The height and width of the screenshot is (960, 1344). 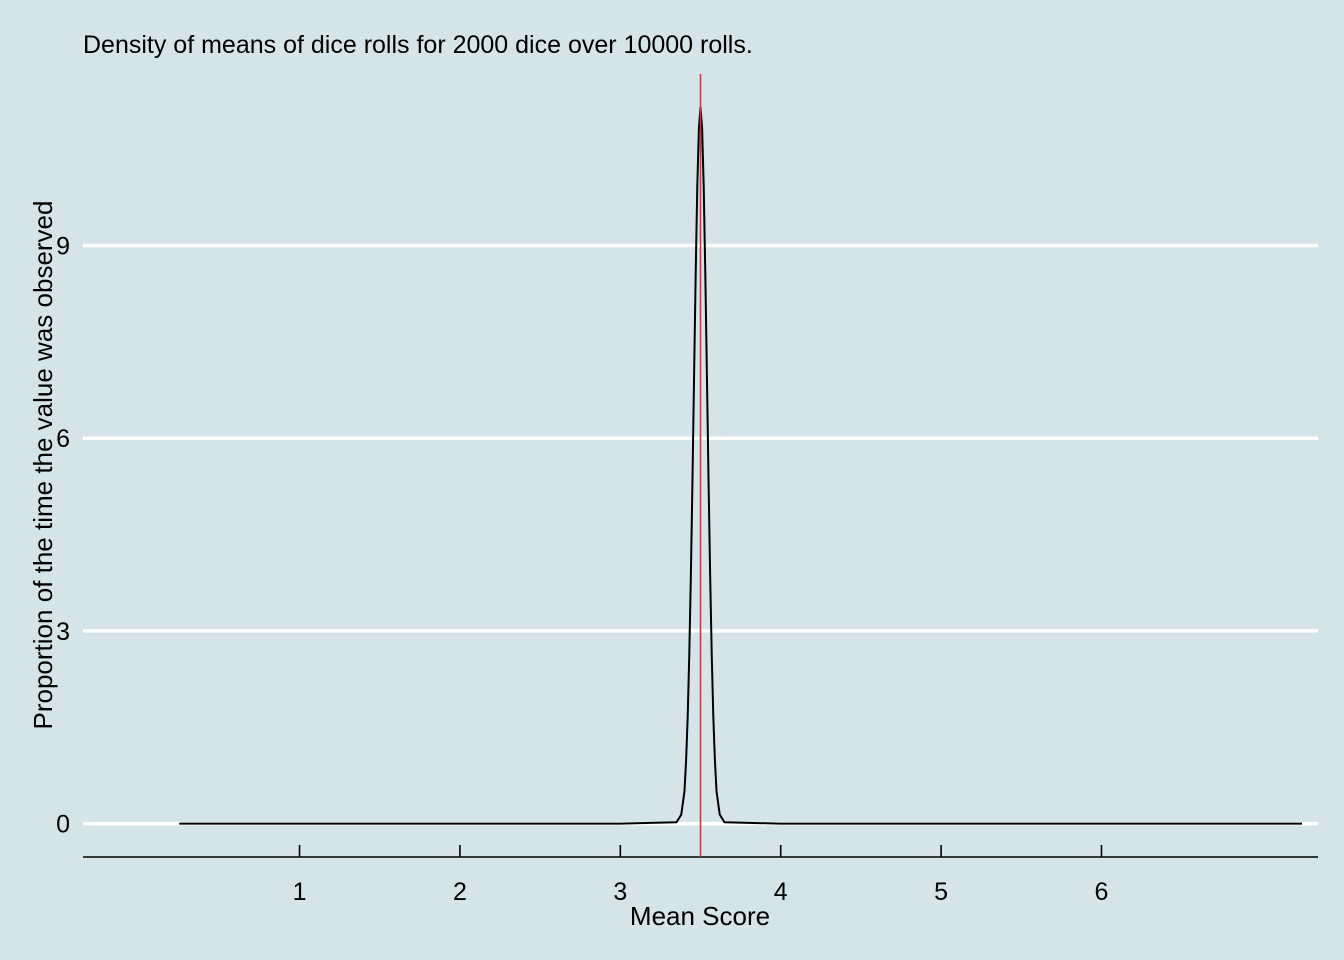 I want to click on x-tick-label-1: 1, so click(x=300, y=892).